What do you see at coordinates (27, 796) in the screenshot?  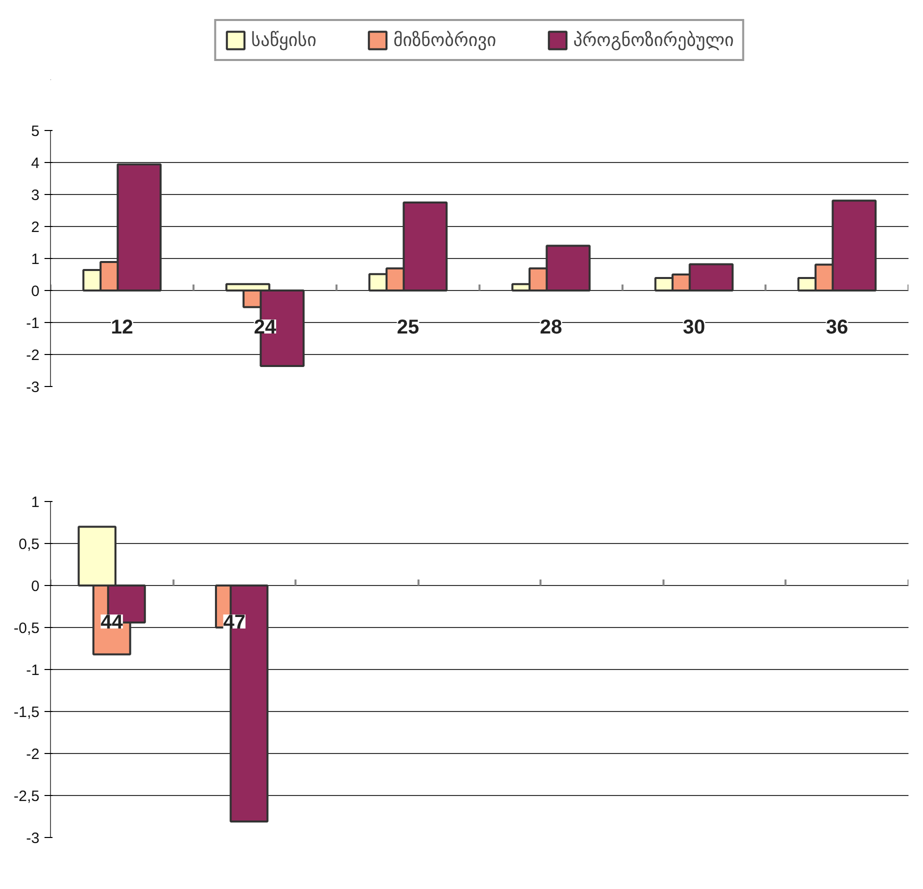 I see `y-tick-label: -2,5` at bounding box center [27, 796].